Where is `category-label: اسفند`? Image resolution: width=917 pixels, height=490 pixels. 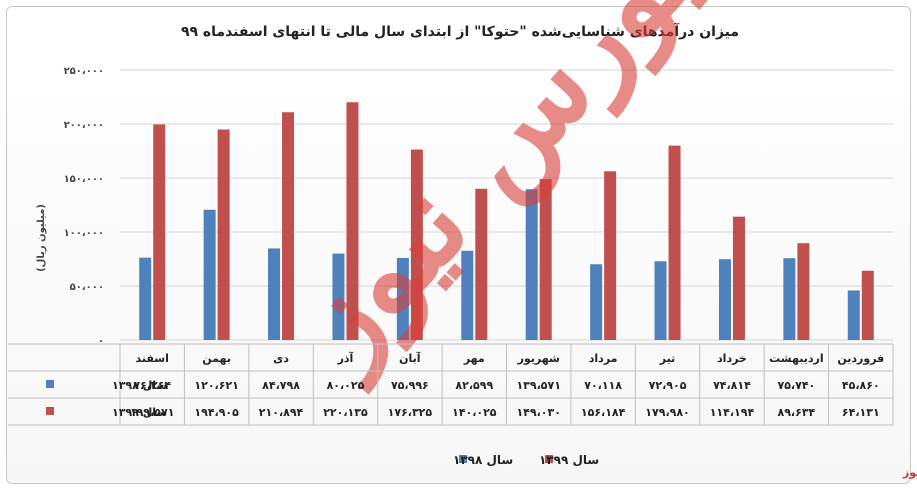 category-label: اسفند is located at coordinates (152, 358).